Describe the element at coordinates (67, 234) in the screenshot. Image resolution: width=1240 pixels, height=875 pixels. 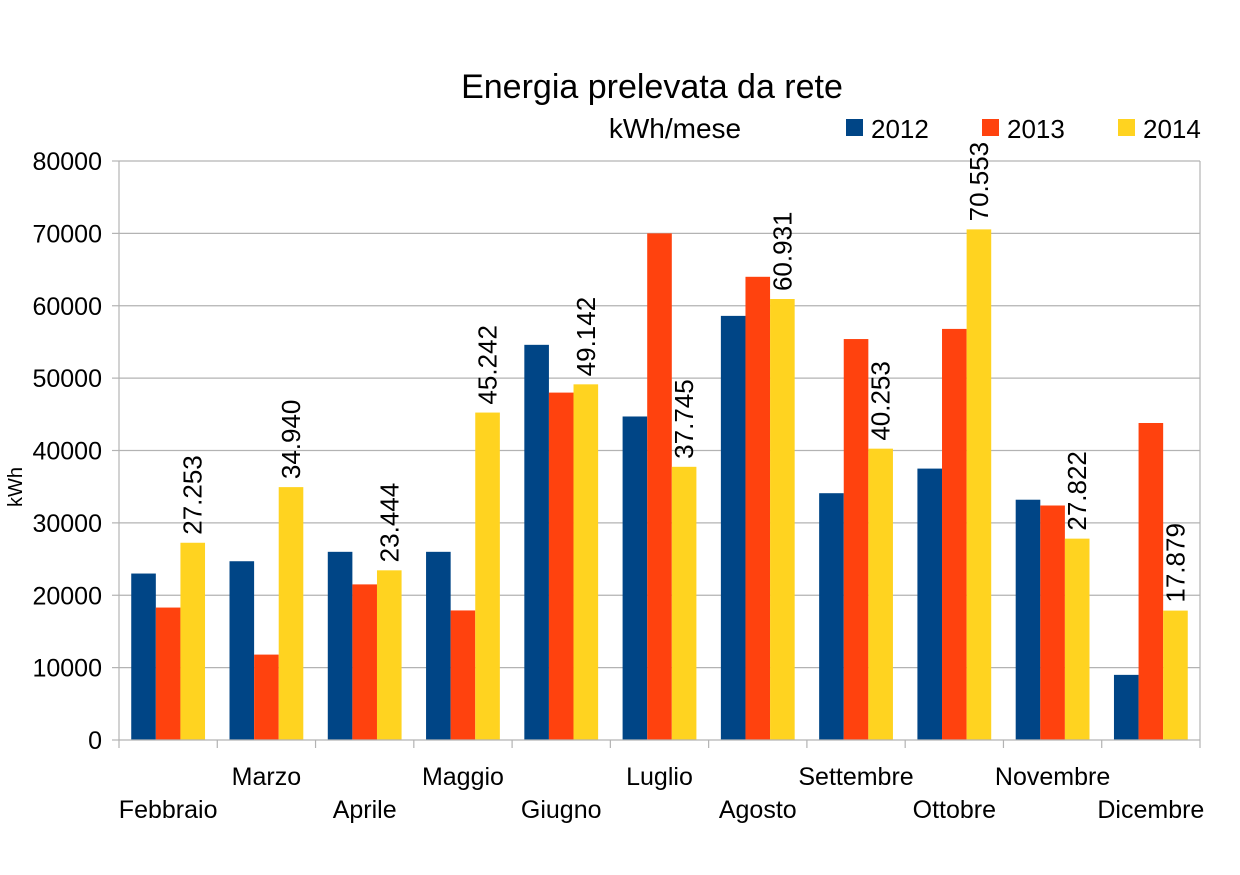
I see `y-tick-label: 70000` at that location.